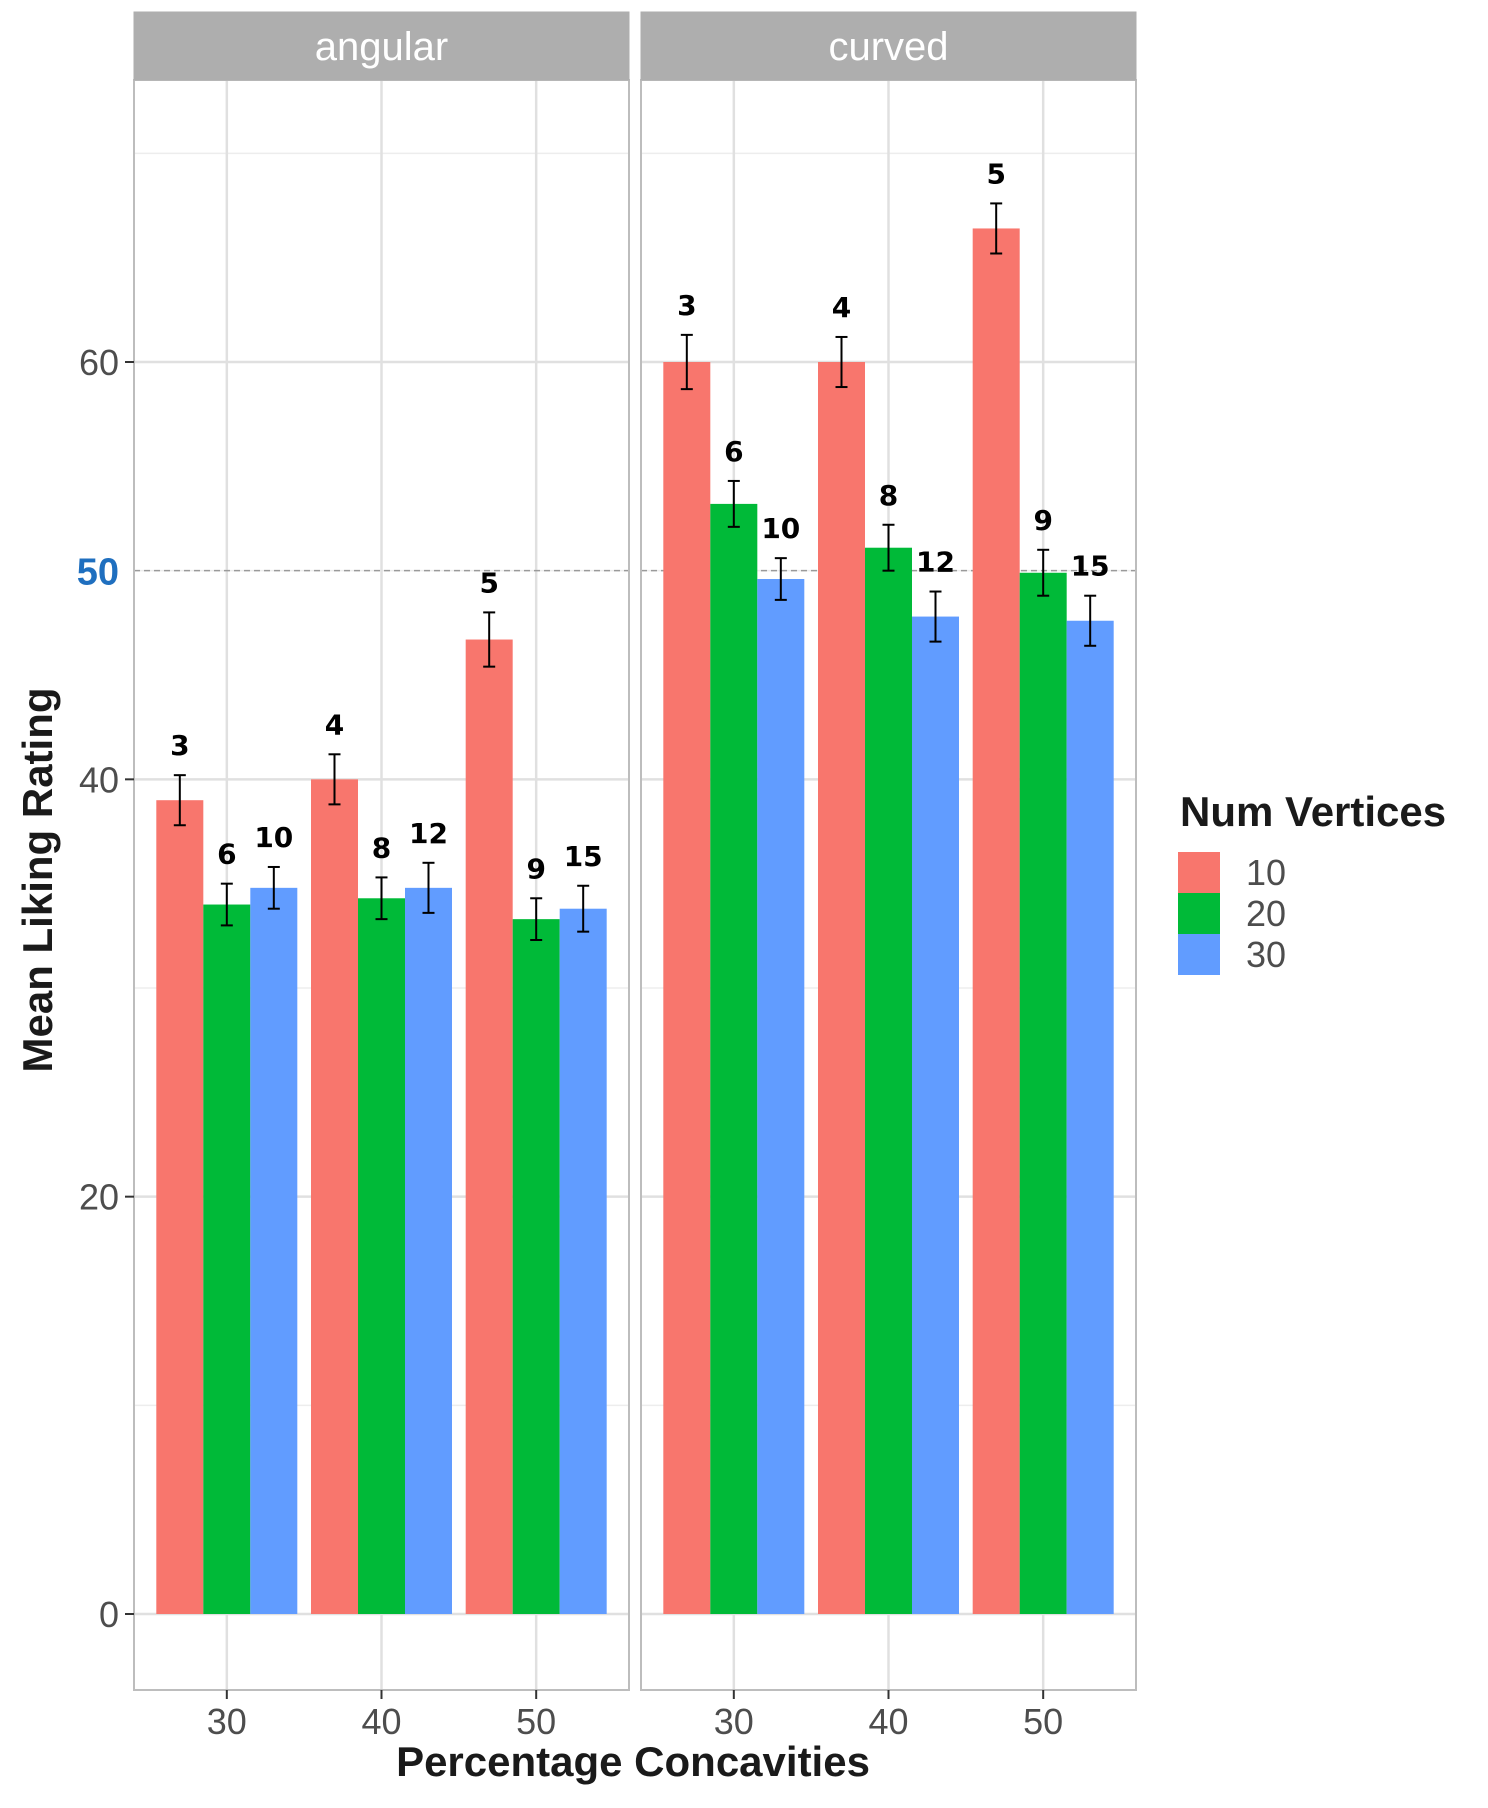 The width and height of the screenshot is (1488, 1808). Describe the element at coordinates (99, 779) in the screenshot. I see `y-tick-label: 40` at that location.